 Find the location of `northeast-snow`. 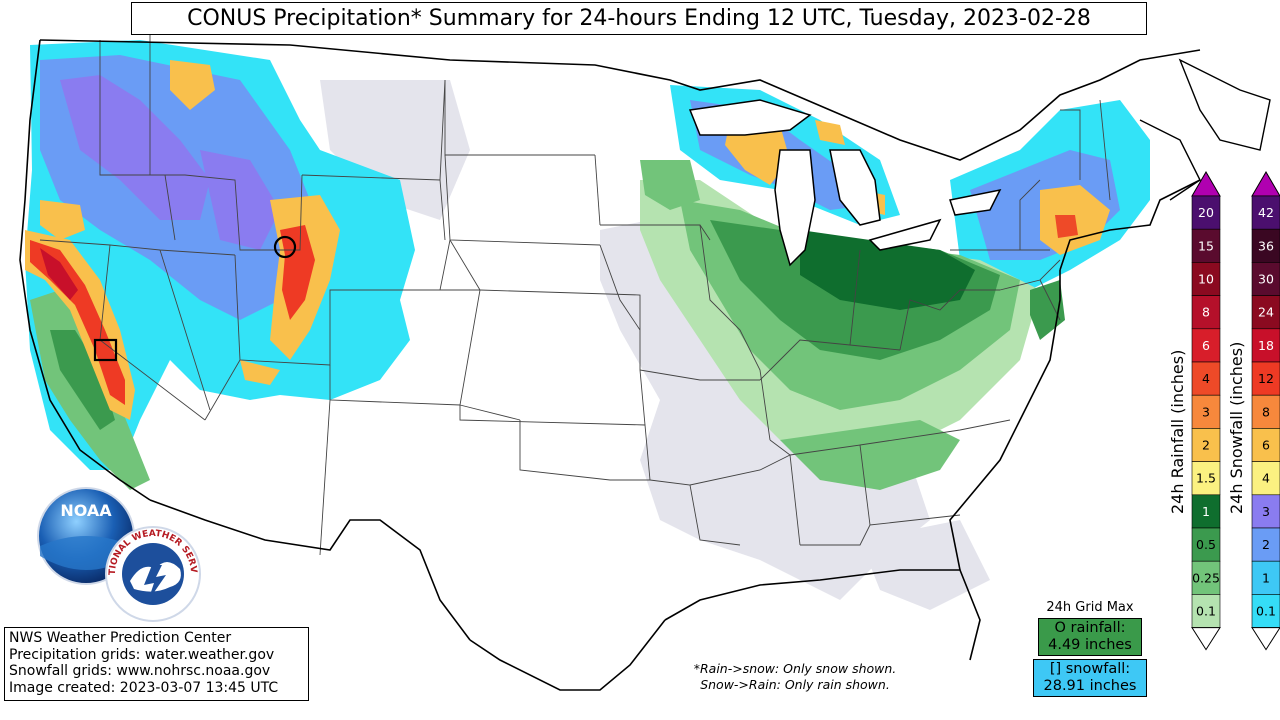

northeast-snow is located at coordinates (1050, 195).